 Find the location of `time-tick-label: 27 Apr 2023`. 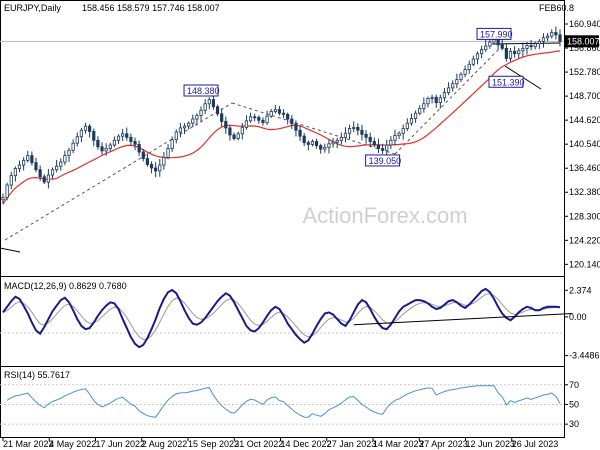

time-tick-label: 27 Apr 2023 is located at coordinates (443, 444).